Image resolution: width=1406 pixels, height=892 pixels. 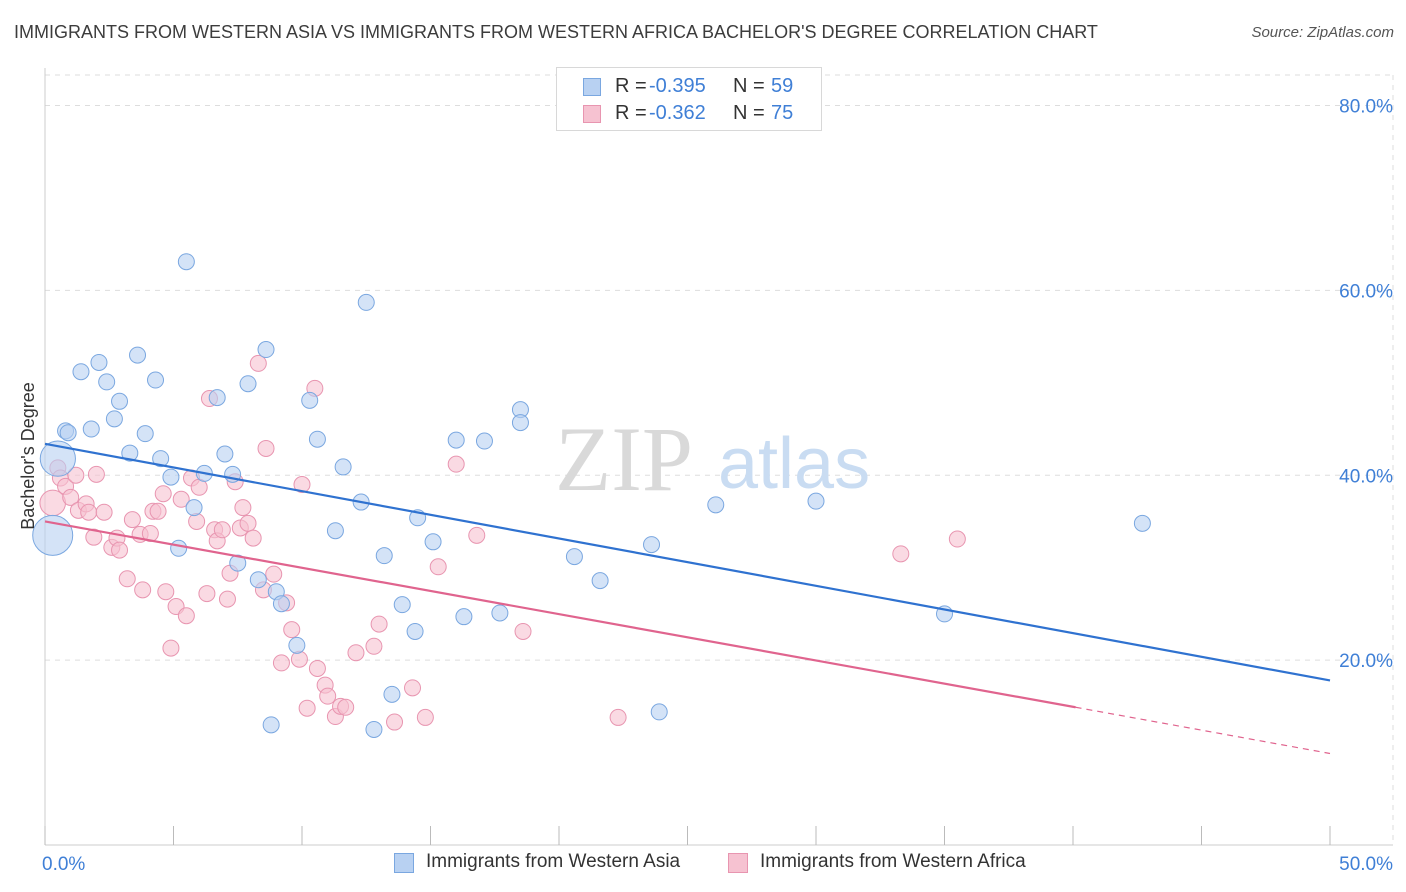 What do you see at coordinates (28, 456) in the screenshot?
I see `y-axis-label: Bachelor's Degree` at bounding box center [28, 456].